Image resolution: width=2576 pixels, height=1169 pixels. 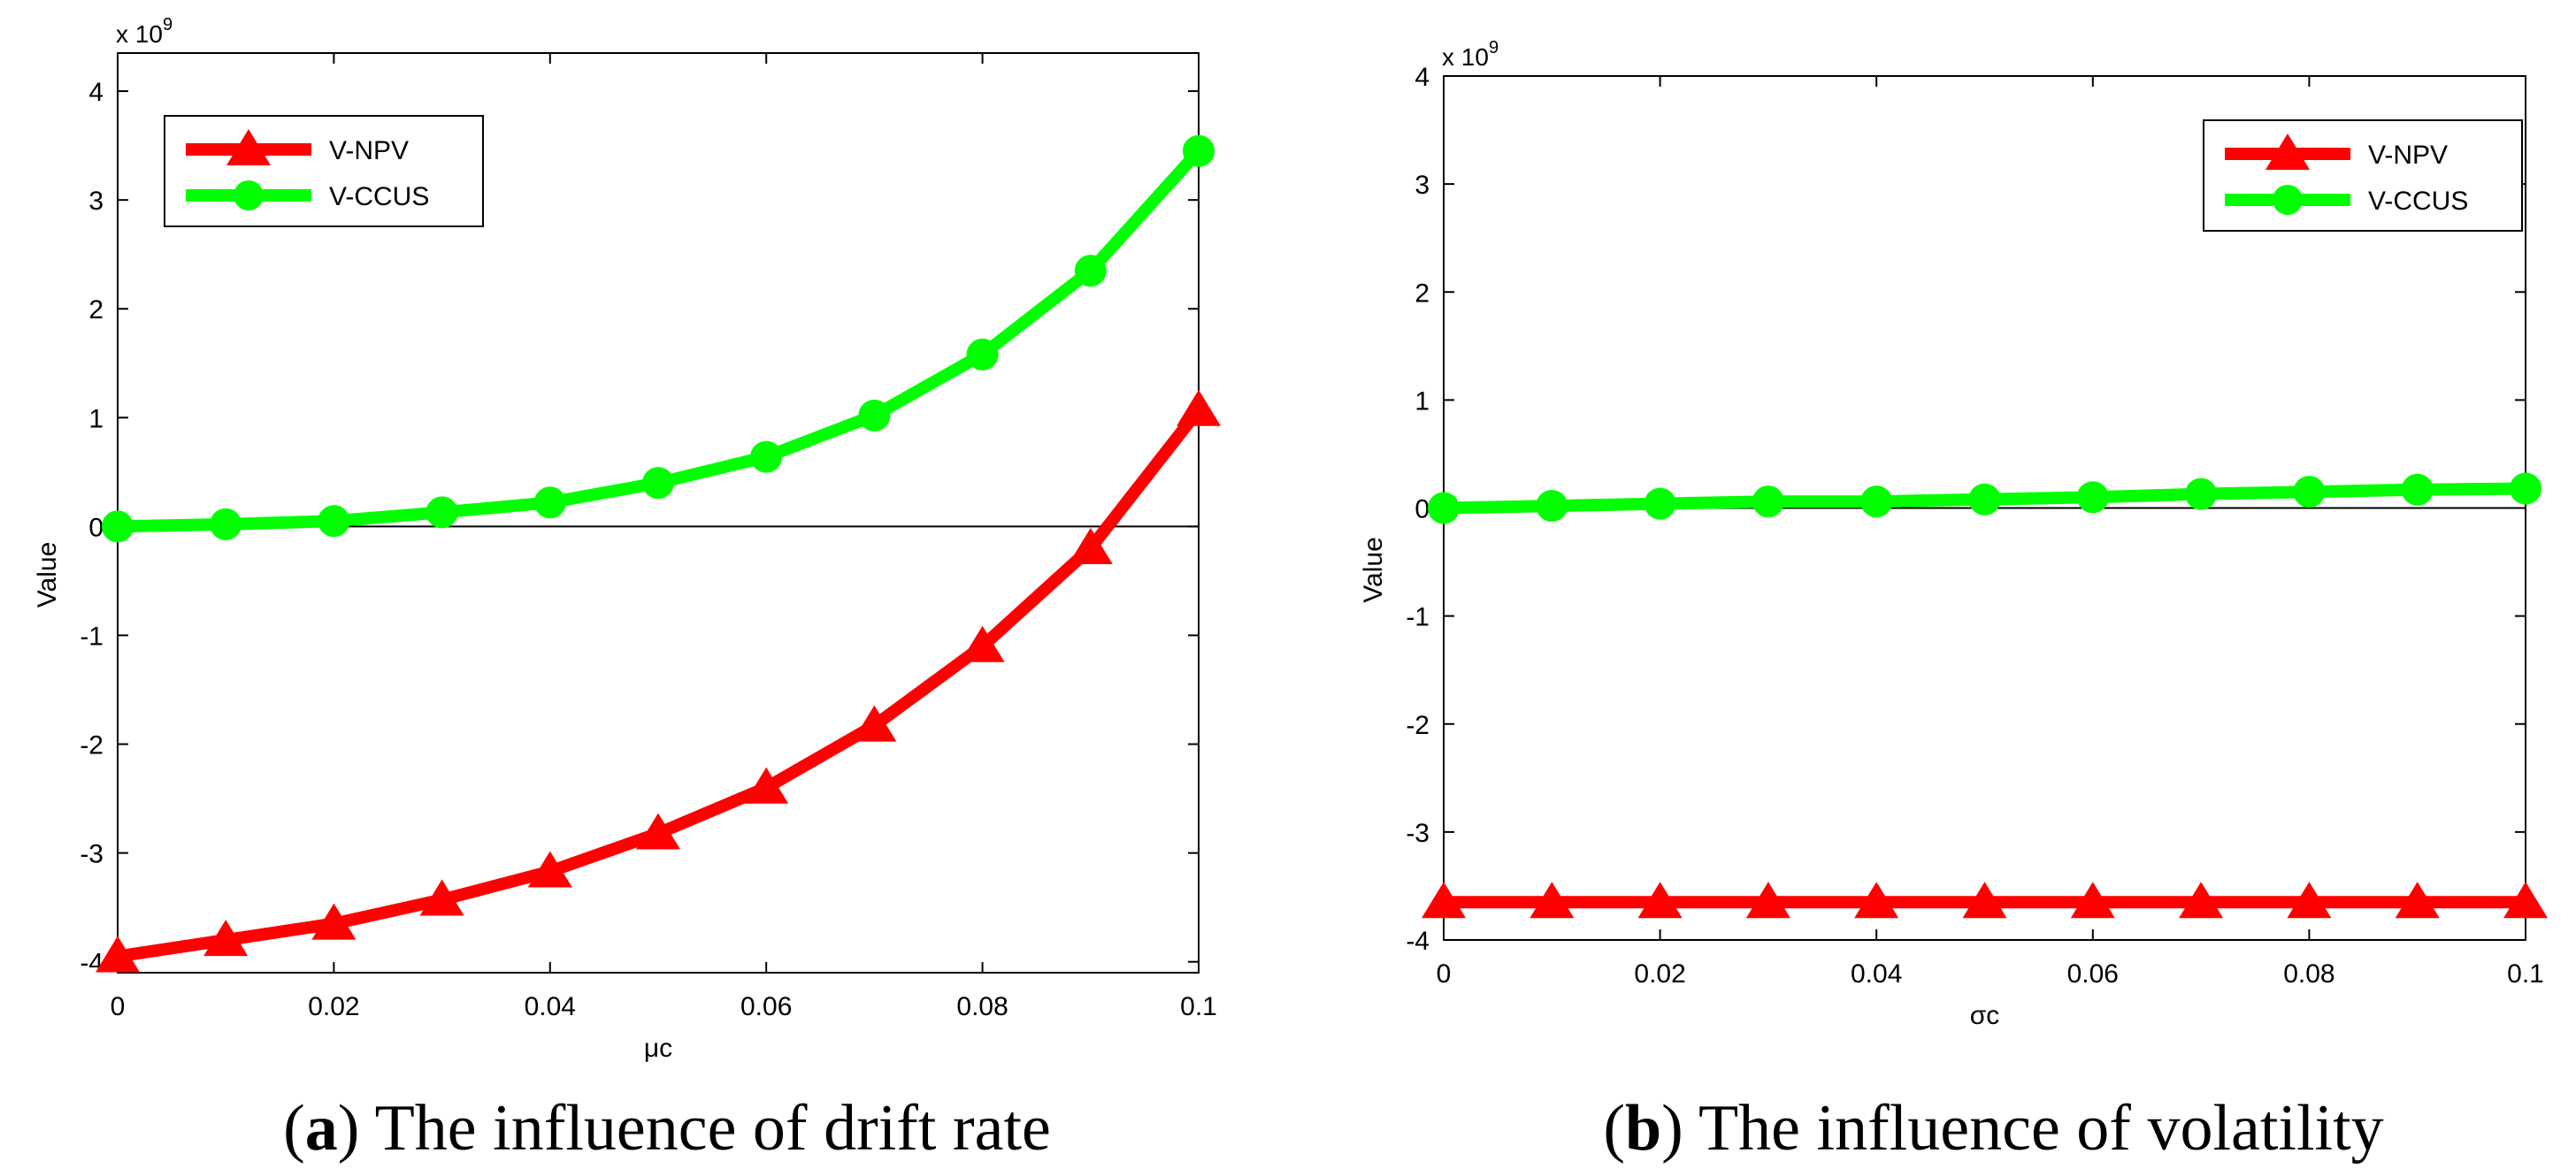 I want to click on x-axis-label: σc, so click(x=1985, y=1015).